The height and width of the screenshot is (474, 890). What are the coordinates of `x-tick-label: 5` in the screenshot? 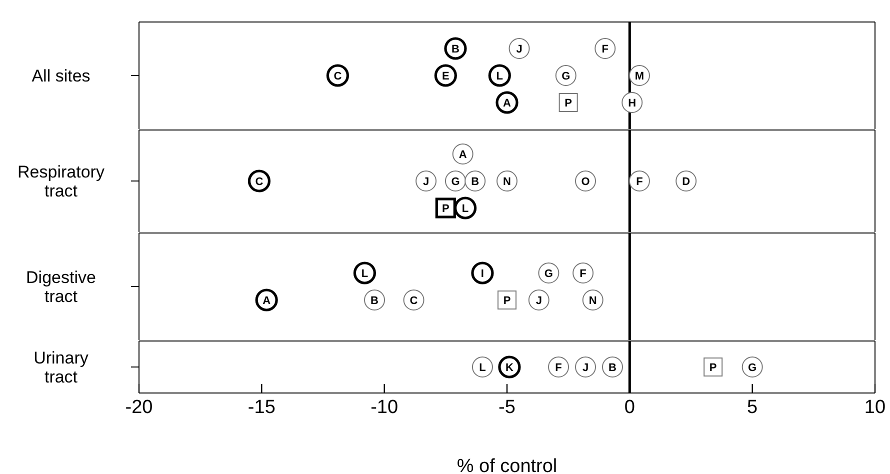 It's located at (752, 407).